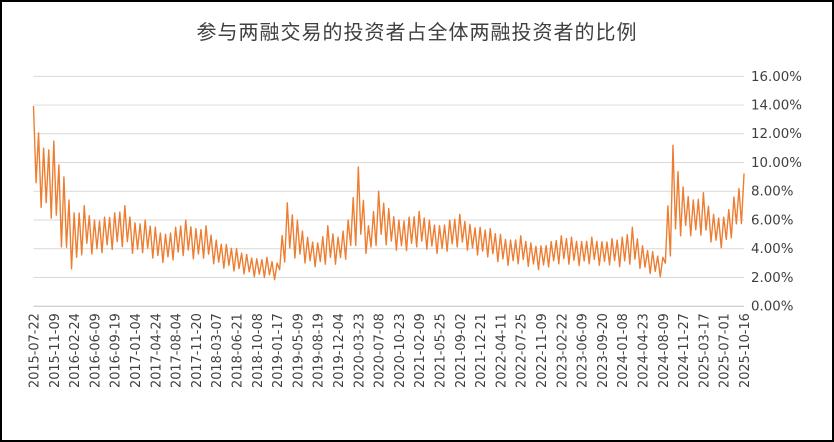  What do you see at coordinates (583, 350) in the screenshot?
I see `x-axis-tick-label: 2023-06-09` at bounding box center [583, 350].